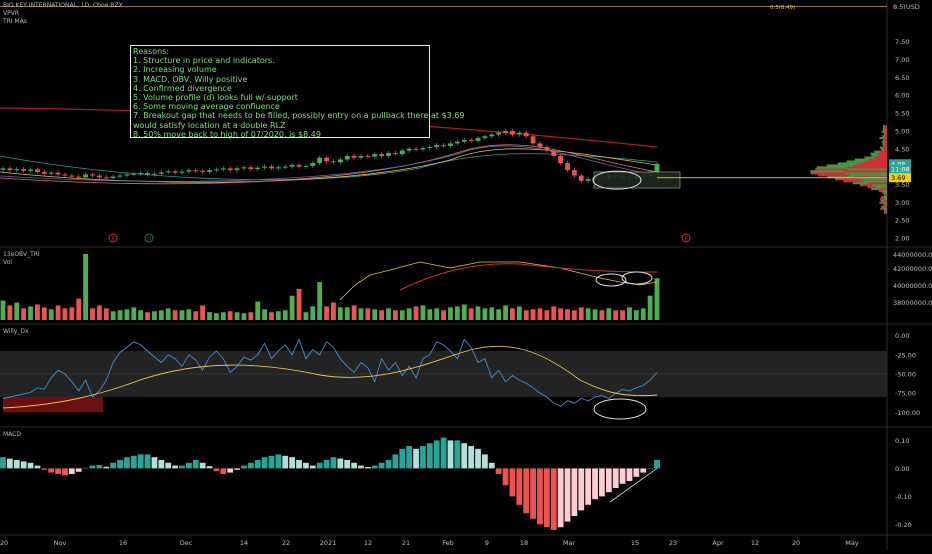 This screenshot has height=554, width=932. What do you see at coordinates (498, 281) in the screenshot?
I see `obv-signal-line` at bounding box center [498, 281].